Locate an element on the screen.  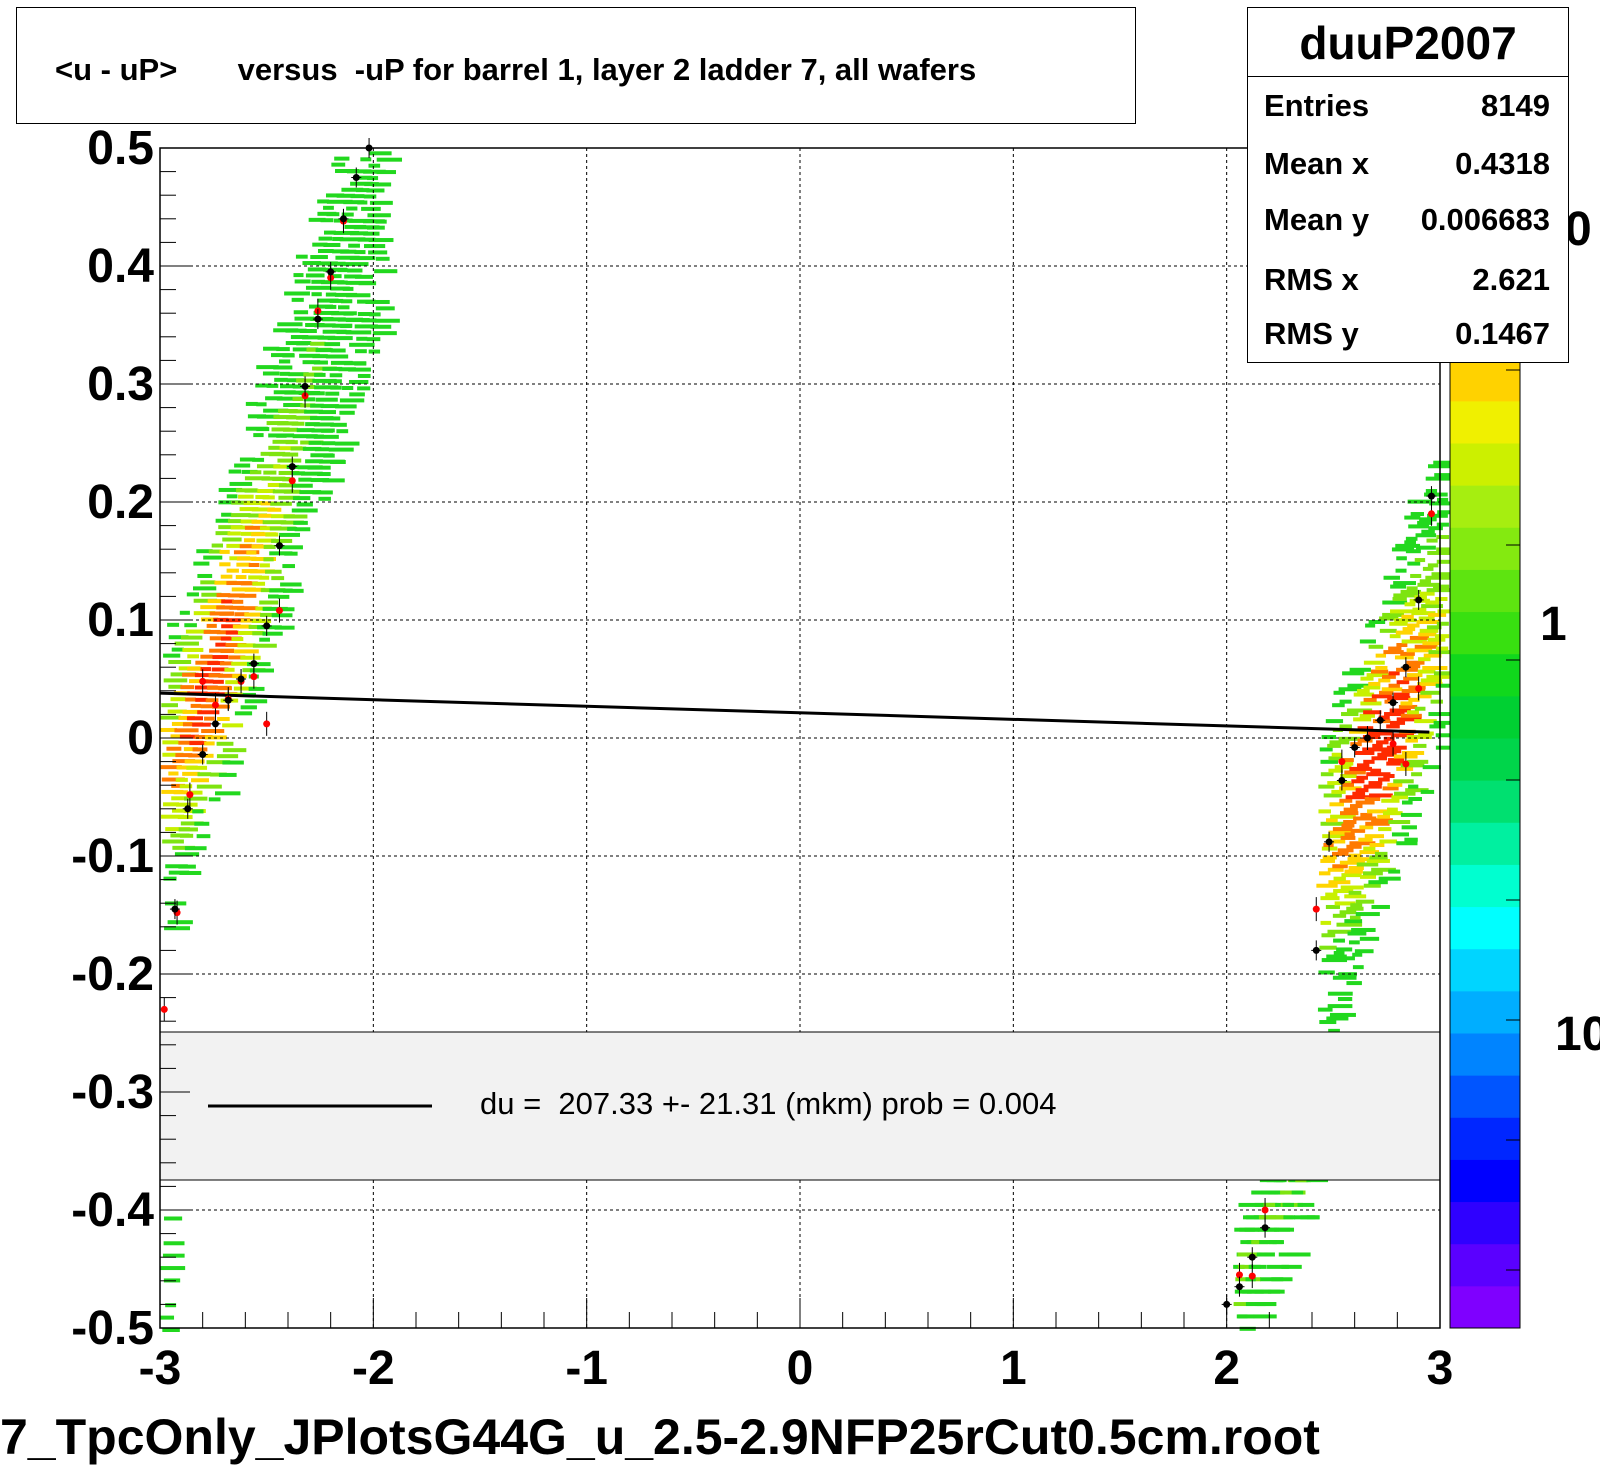
stat-value: 0.1467 is located at coordinates (1502, 333).